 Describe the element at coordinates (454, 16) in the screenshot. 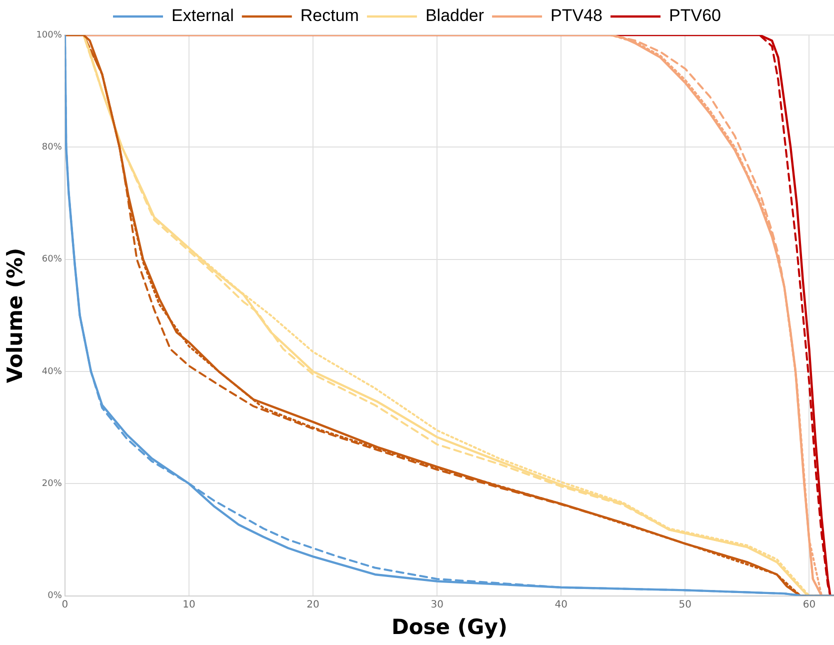

I see `legend-label: Bladder` at that location.